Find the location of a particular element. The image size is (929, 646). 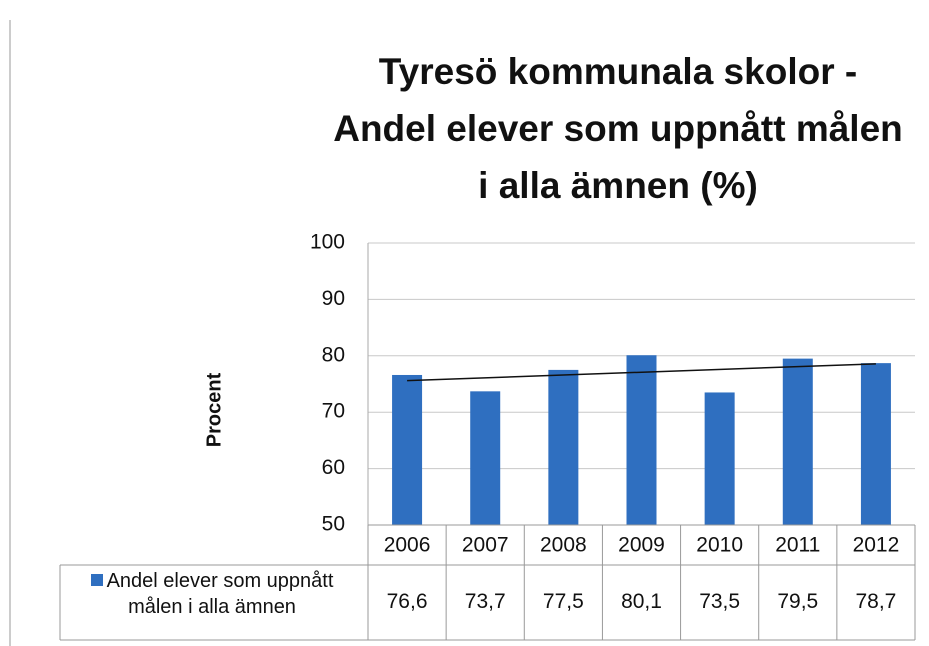

x-tick-label: 2008 is located at coordinates (563, 545).